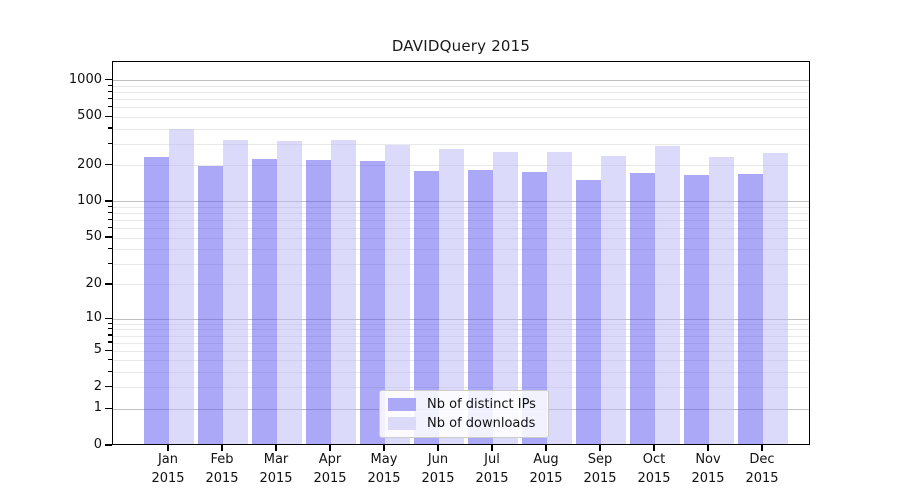 This screenshot has width=900, height=500. What do you see at coordinates (210, 304) in the screenshot?
I see `bar-distinct-ips-feb` at bounding box center [210, 304].